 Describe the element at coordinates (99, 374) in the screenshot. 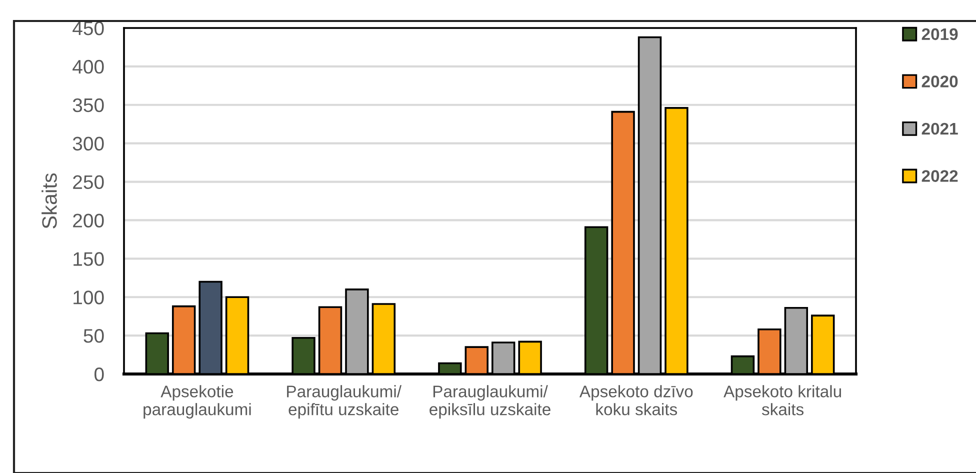

I see `y-tick-label: 0` at that location.